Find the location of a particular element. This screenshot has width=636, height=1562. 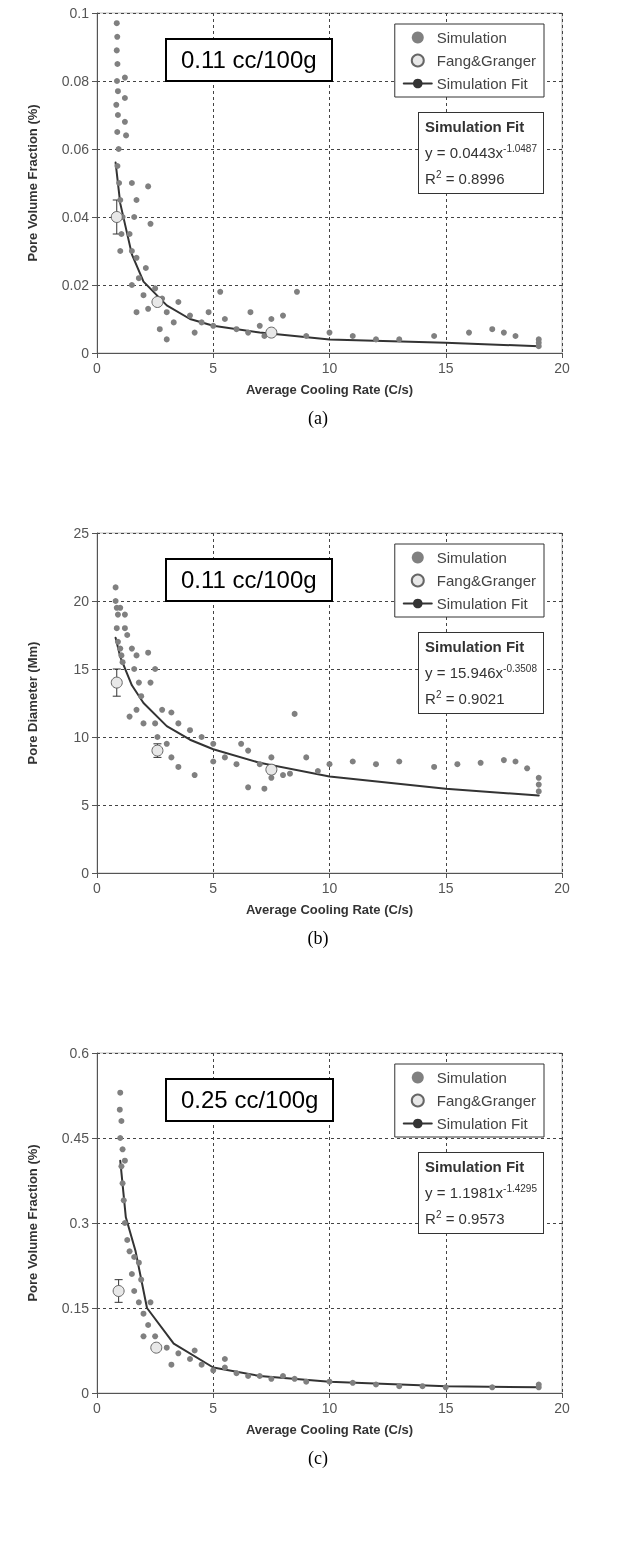

y-tick-label: 0.1 is located at coordinates (79, 13).